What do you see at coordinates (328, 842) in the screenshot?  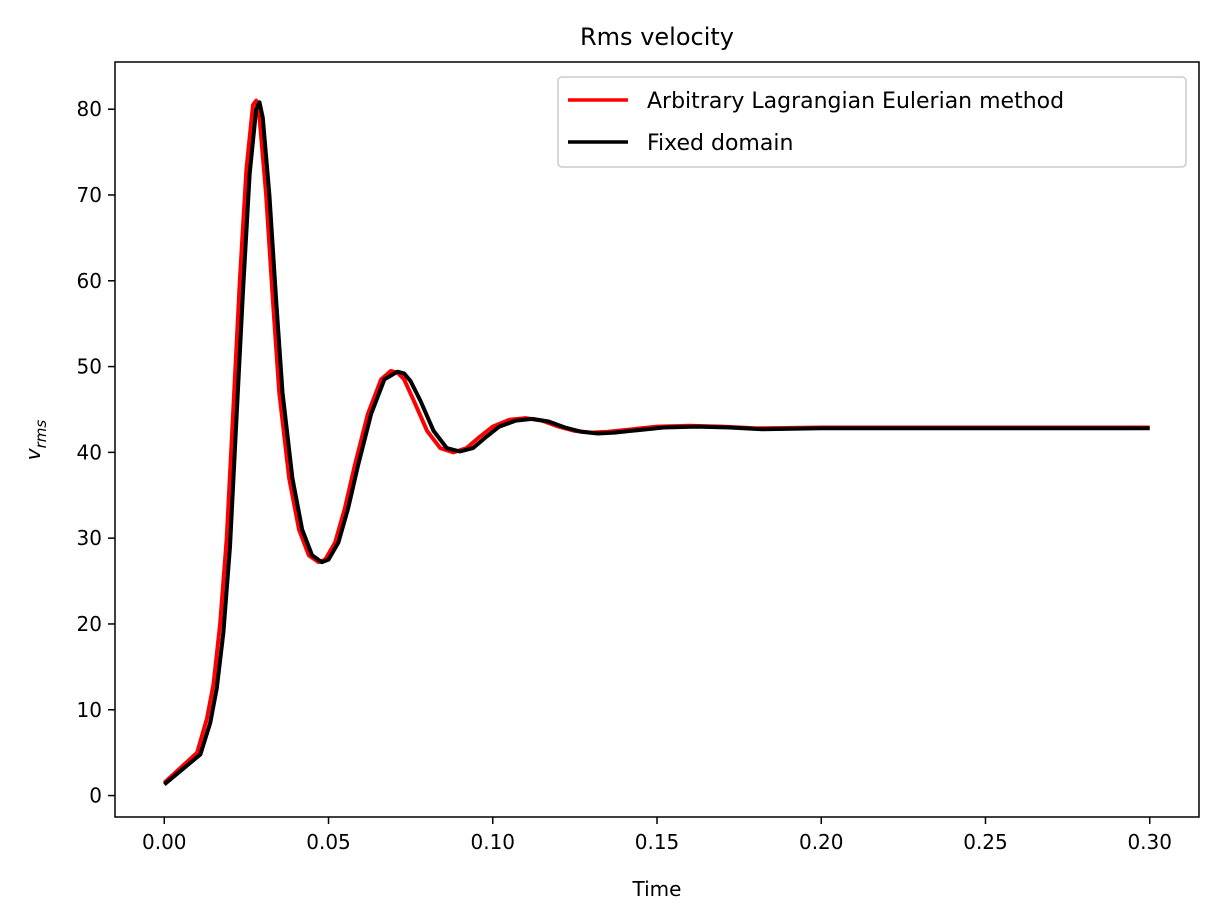 I see `x-tick-label: 0.05` at bounding box center [328, 842].